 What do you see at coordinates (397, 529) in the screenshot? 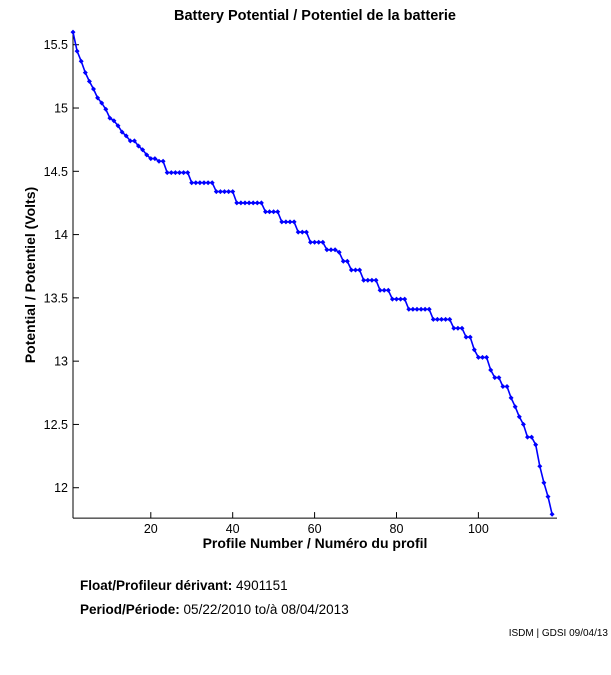
I see `x-tick-label: 80` at bounding box center [397, 529].